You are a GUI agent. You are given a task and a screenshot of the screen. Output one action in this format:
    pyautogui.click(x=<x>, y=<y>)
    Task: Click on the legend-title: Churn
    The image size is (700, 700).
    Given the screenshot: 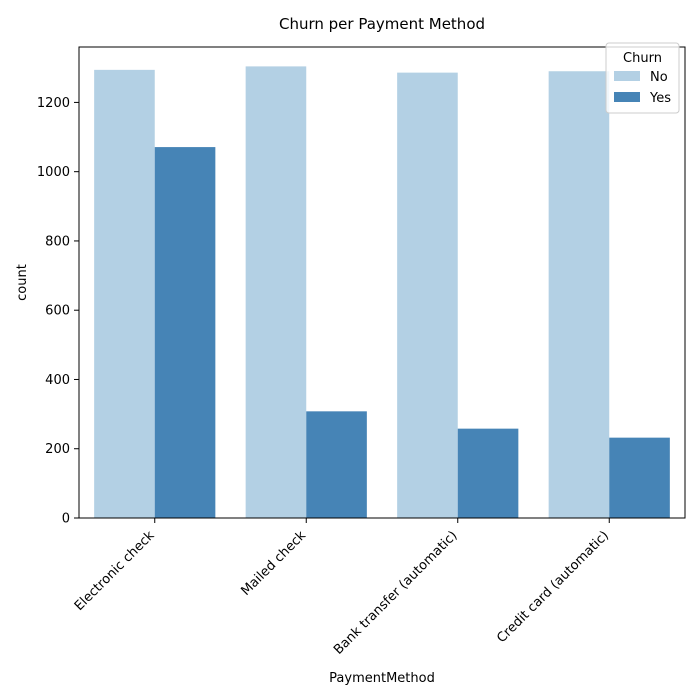 What is the action you would take?
    pyautogui.click(x=642, y=58)
    